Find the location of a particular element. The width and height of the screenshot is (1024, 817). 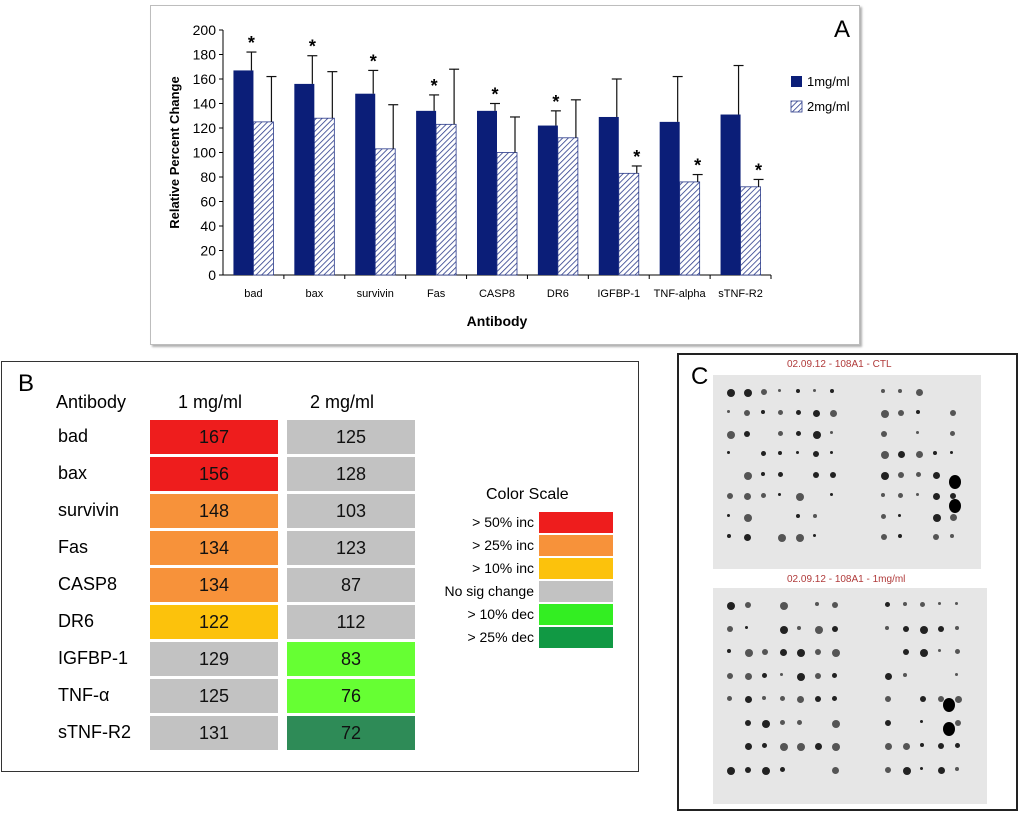

x-tick-label: TNF-alpha is located at coordinates (680, 294).